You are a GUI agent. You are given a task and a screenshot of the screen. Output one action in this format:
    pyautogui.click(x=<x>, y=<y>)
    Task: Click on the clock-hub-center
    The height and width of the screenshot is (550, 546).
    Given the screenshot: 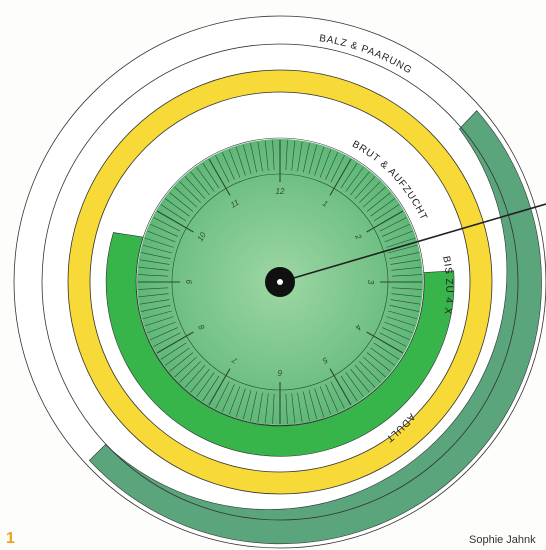 What is the action you would take?
    pyautogui.click(x=280, y=282)
    